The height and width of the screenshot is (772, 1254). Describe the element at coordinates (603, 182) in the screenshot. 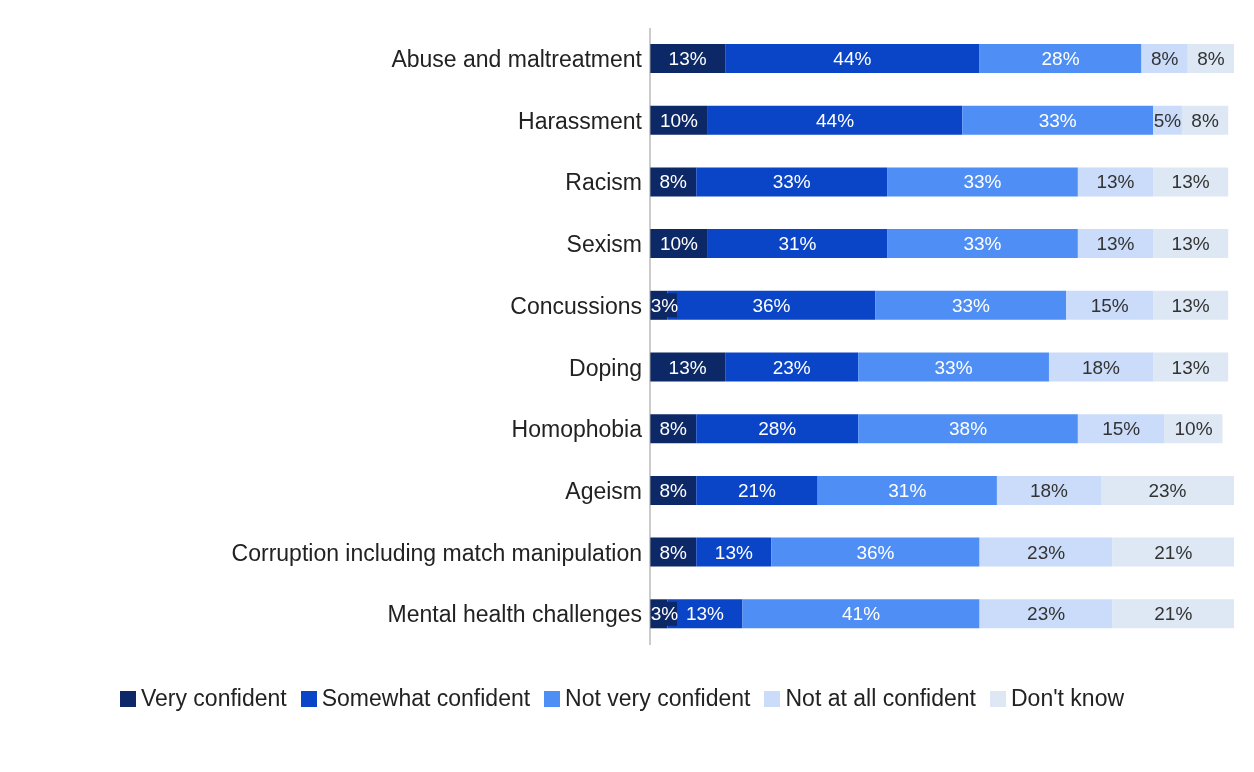

I see `y-tick-label: Racism` at that location.